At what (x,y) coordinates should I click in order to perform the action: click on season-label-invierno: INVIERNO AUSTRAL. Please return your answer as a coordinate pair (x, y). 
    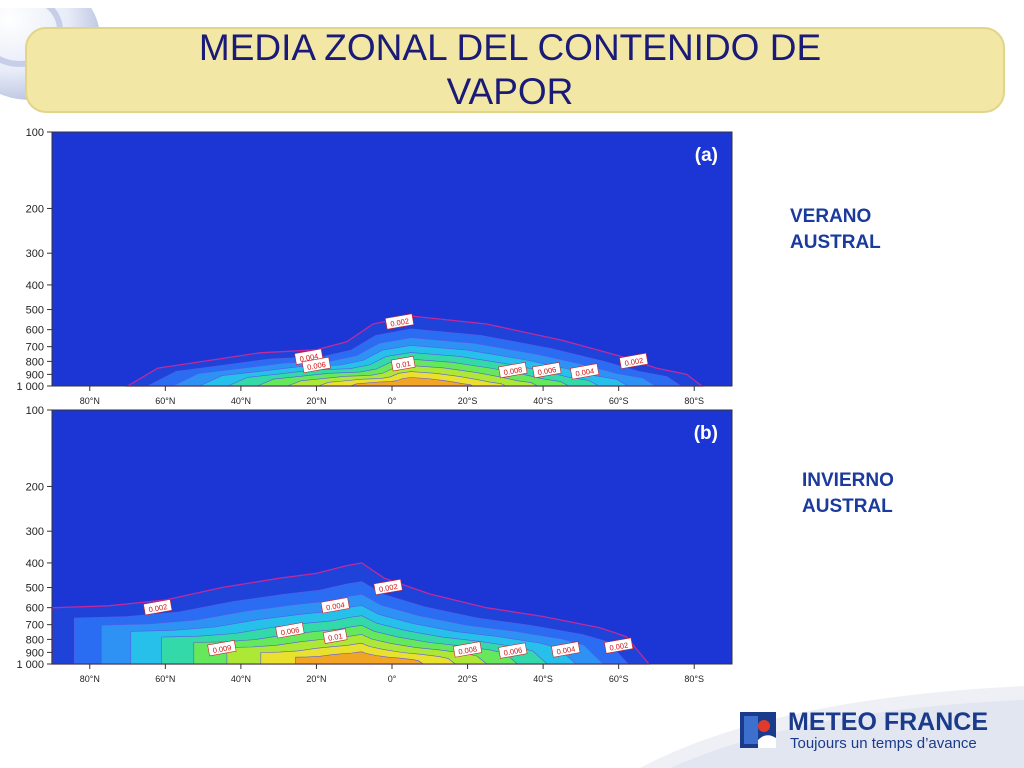
    Looking at the image, I should click on (848, 493).